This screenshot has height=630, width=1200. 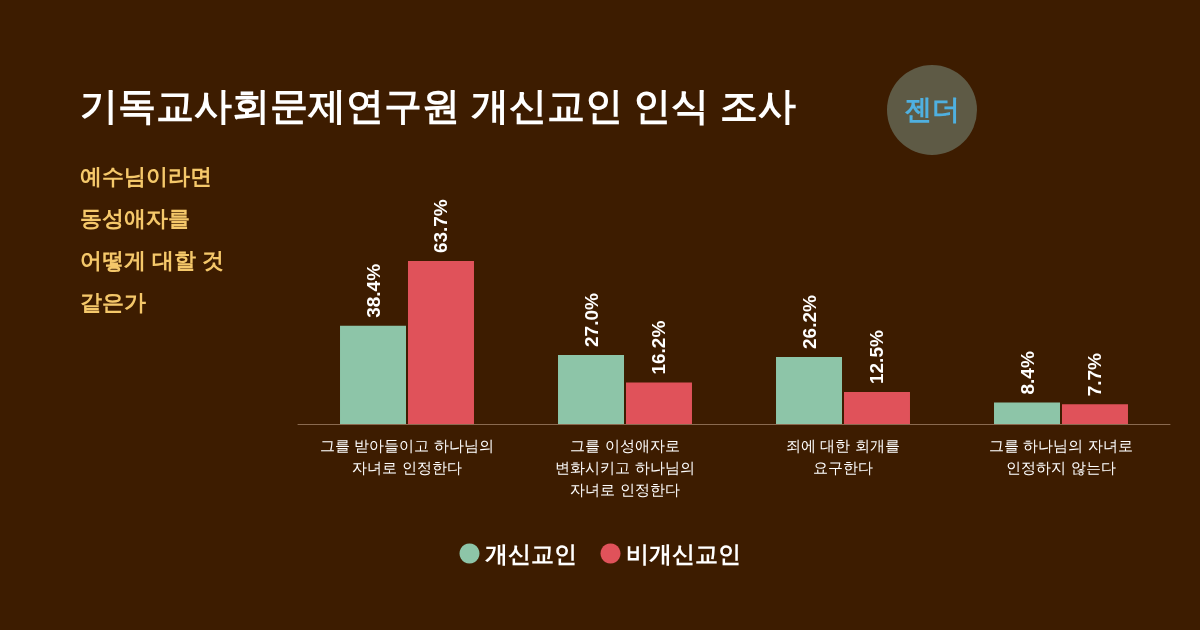 What do you see at coordinates (877, 357) in the screenshot?
I see `data-label: 12.5%` at bounding box center [877, 357].